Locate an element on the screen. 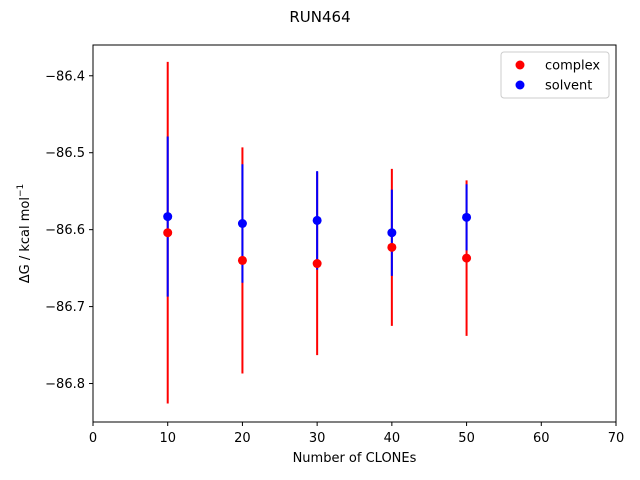 The image size is (640, 480). y-axis-label-exponent: −1 is located at coordinates (21, 190).